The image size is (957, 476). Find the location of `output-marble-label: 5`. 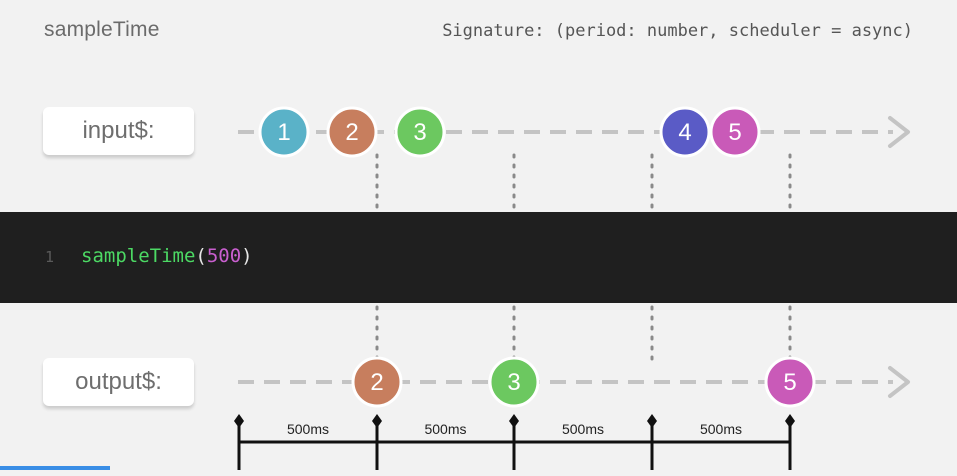

output-marble-label: 5 is located at coordinates (789, 382).